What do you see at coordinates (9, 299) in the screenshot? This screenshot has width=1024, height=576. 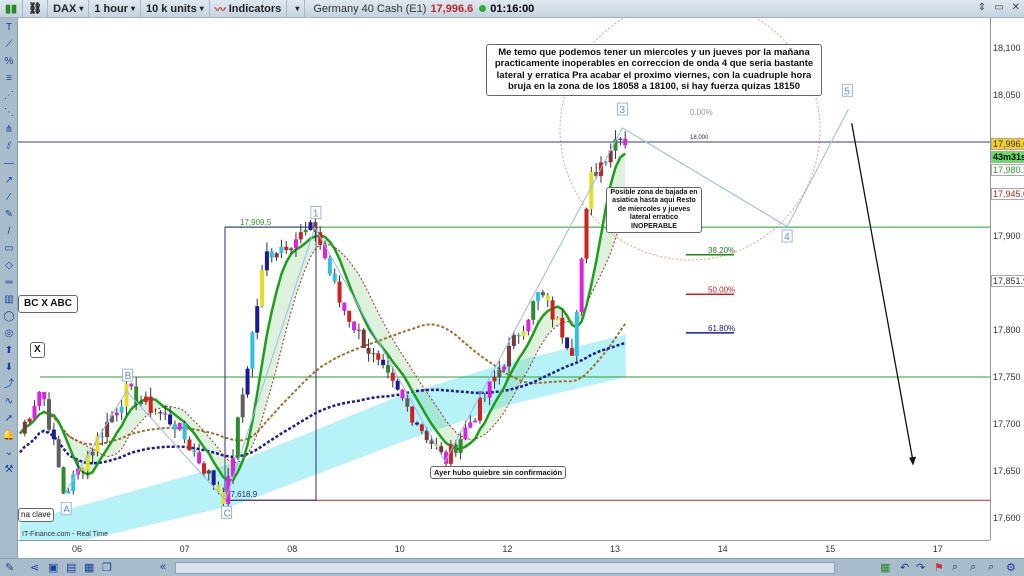 I see `zone-icon: ▥` at bounding box center [9, 299].